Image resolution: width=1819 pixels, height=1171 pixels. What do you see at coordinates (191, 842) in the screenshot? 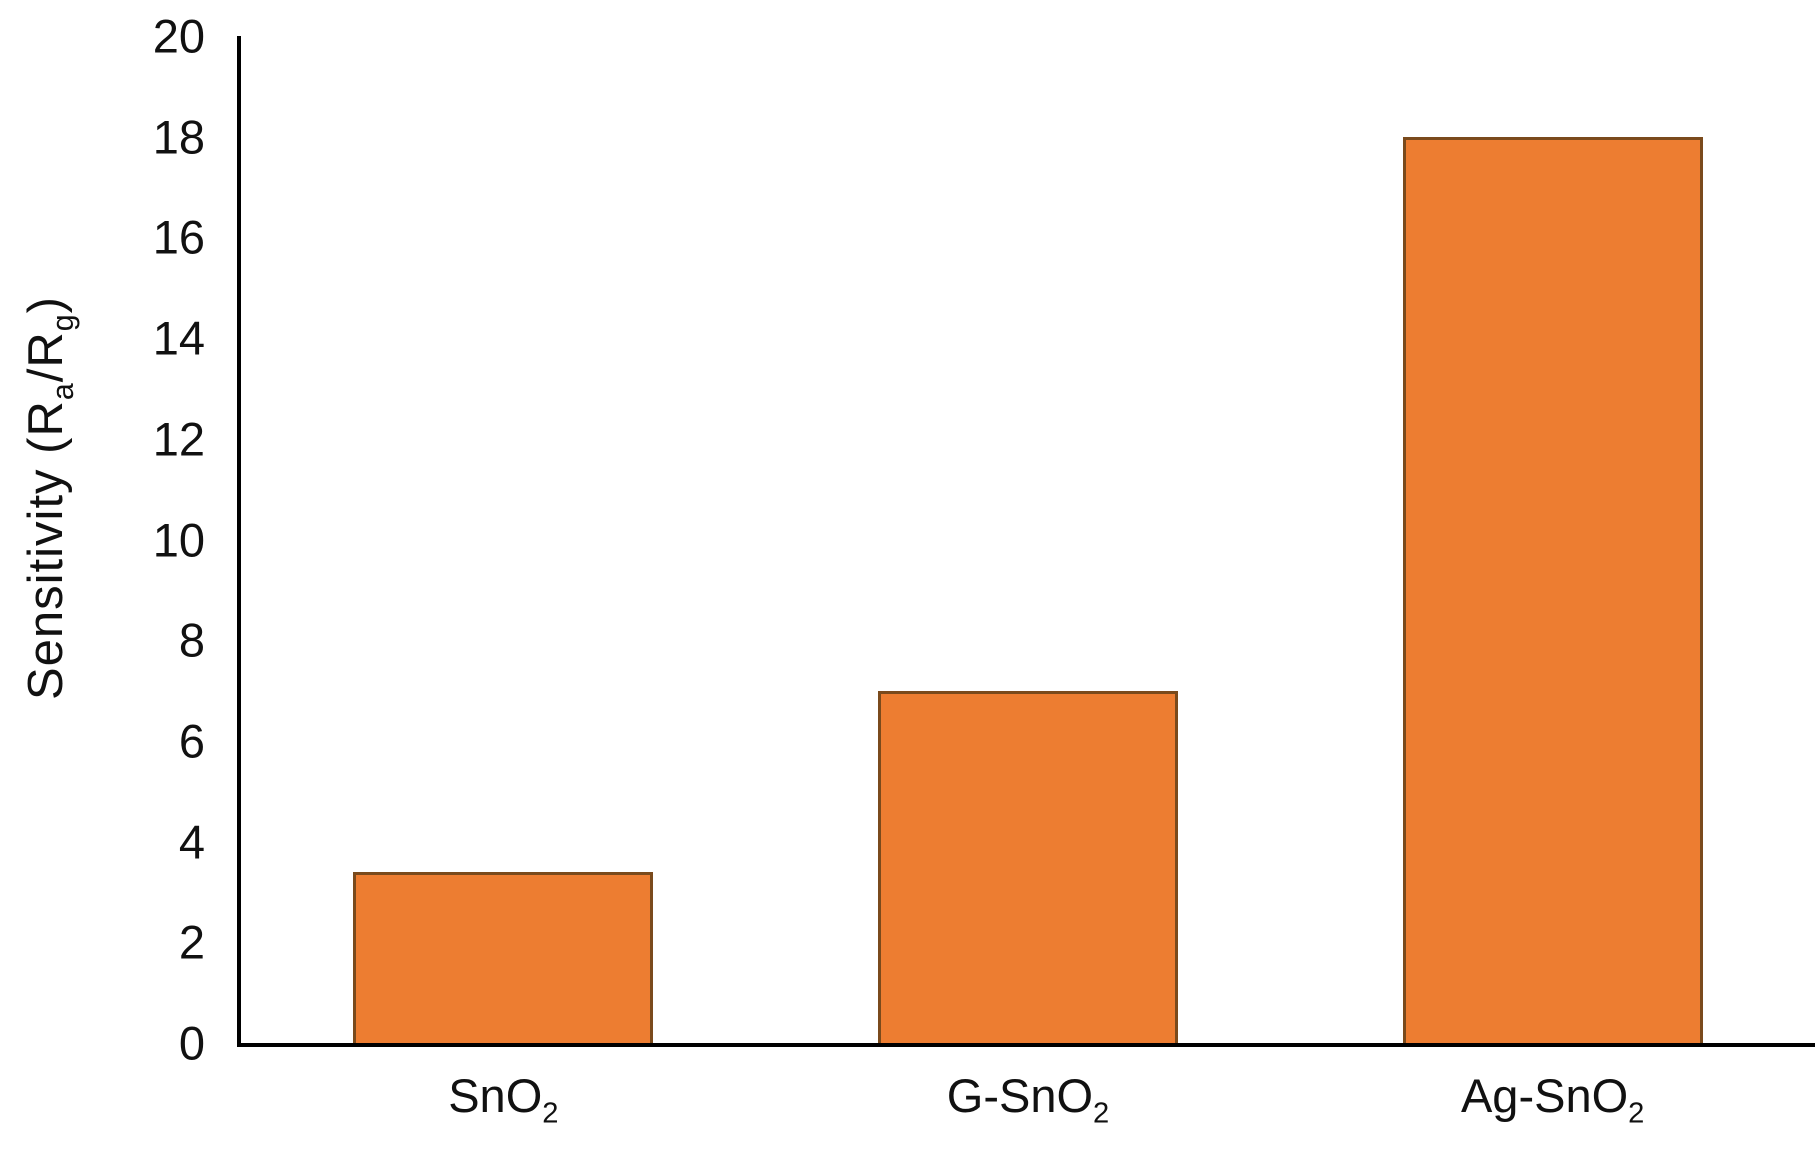
I see `y-tick-label-4: 4` at bounding box center [191, 842].